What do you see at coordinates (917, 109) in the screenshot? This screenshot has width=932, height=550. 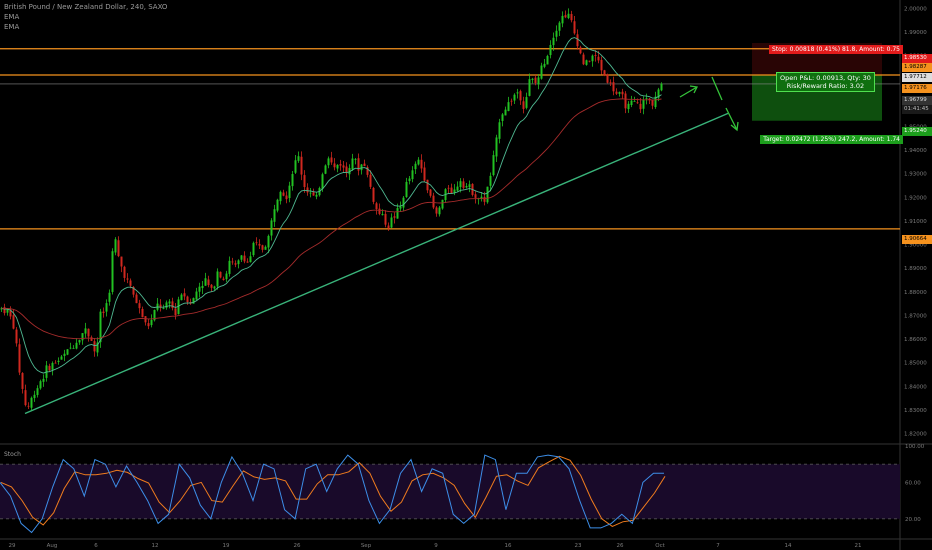 I see `countdown-tag: 01:41:45` at bounding box center [917, 109].